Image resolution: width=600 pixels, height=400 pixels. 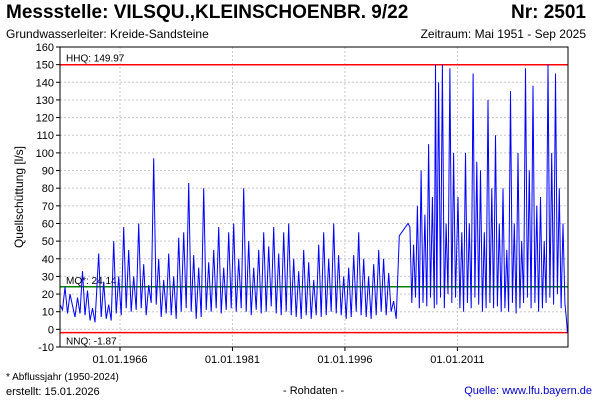 I want to click on aquifer-label: Grundwasserleiter: Kreide-Sandsteine, so click(x=107, y=34).